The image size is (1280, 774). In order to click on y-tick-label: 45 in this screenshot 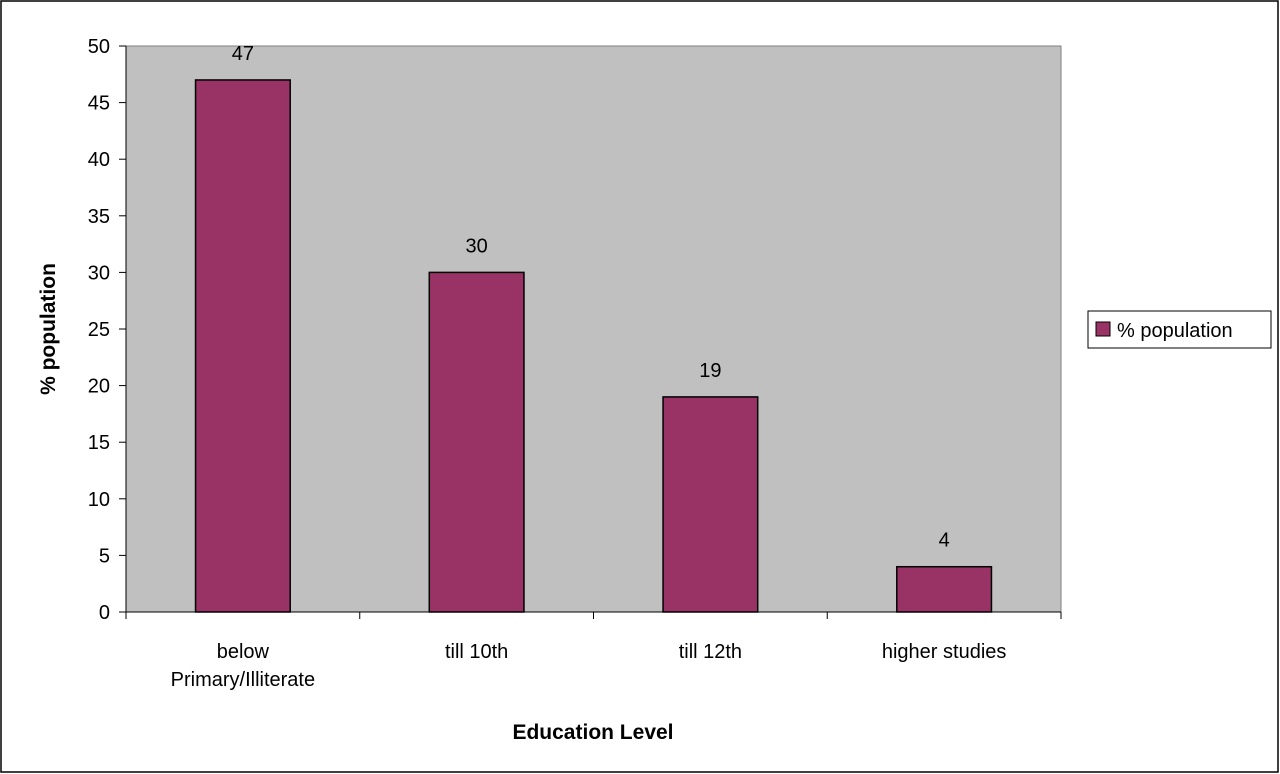, I will do `click(99, 104)`.